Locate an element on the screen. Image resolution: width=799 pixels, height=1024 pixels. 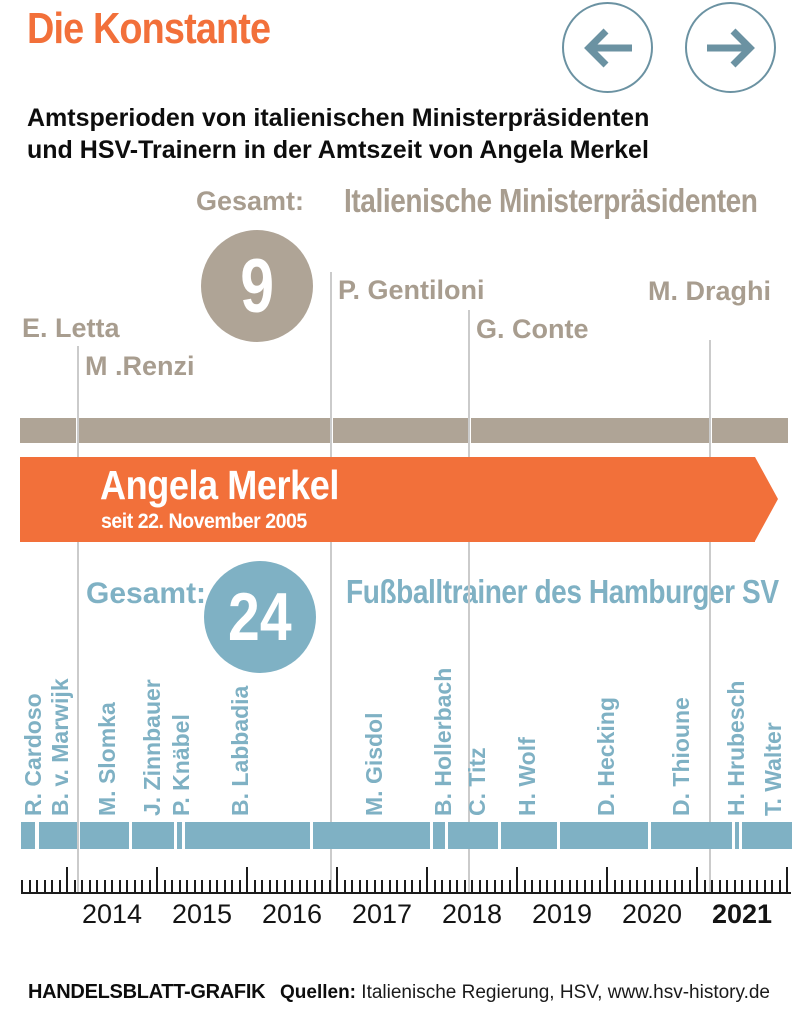
year-label: 2015 is located at coordinates (202, 914).